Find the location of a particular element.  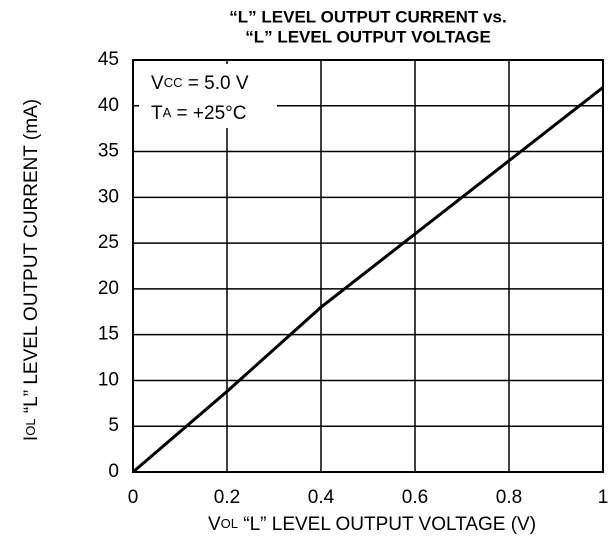

y-tick-label: 25 is located at coordinates (108, 242).